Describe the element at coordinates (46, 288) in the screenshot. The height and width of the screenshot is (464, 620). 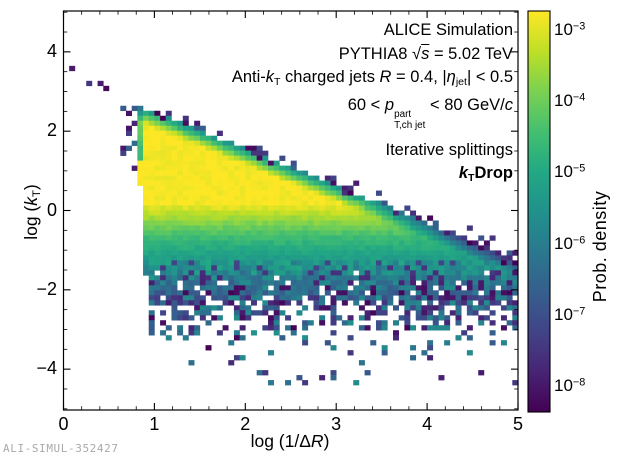
I see `y-tick-label: −2` at that location.